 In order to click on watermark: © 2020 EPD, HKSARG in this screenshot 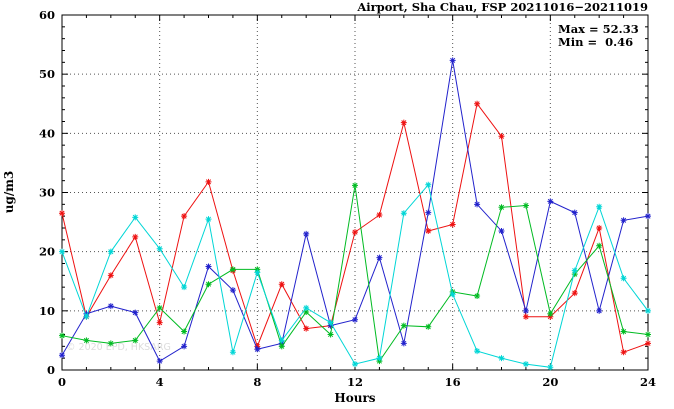, I will do `click(118, 347)`.